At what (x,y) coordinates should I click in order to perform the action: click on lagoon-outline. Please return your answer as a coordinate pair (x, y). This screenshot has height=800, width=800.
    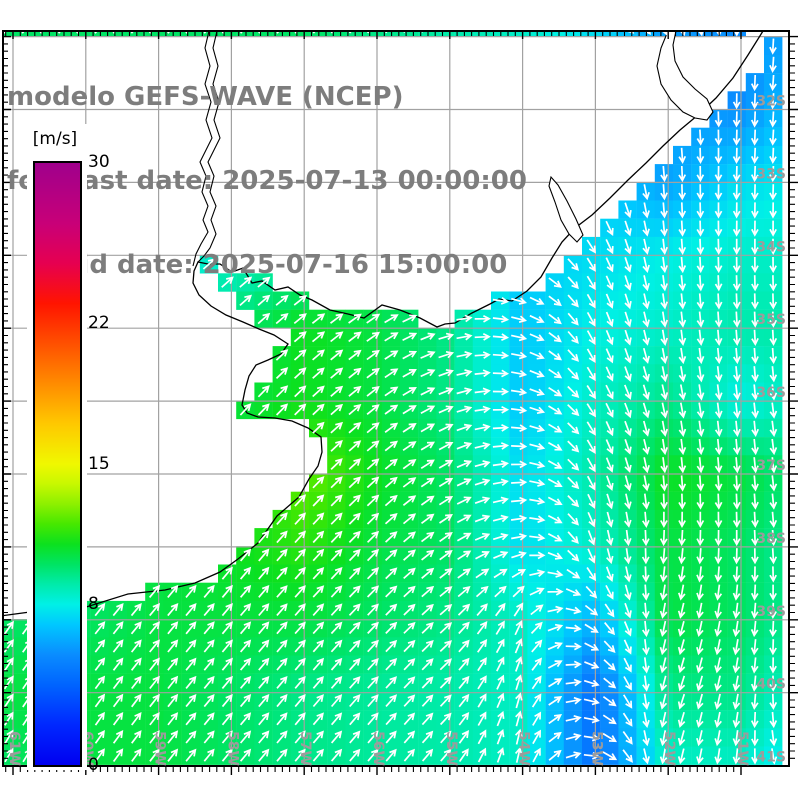
    Looking at the image, I should click on (566, 209).